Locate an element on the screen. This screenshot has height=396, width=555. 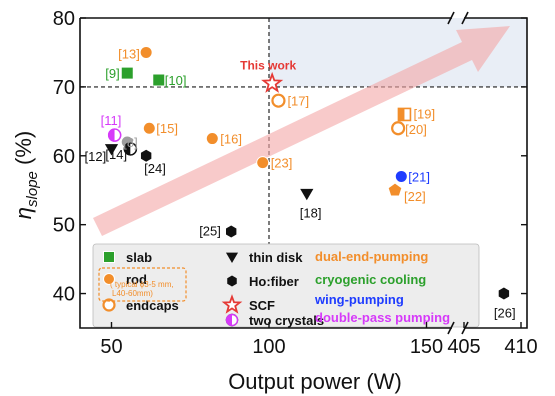
break-mark-bottom-b is located at coordinates (465, 328).